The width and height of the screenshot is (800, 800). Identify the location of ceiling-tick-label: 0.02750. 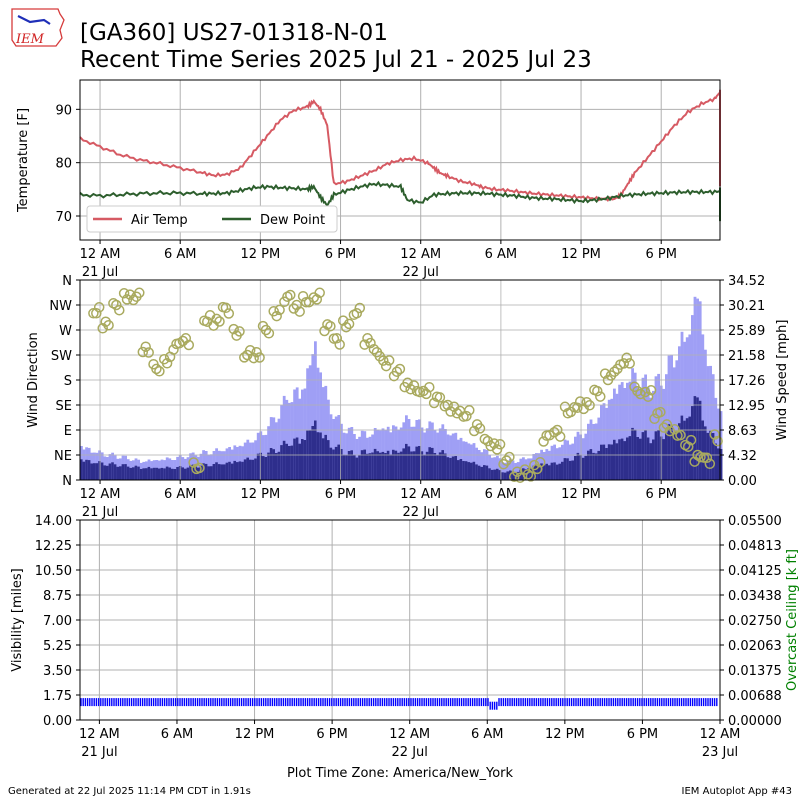
(755, 621).